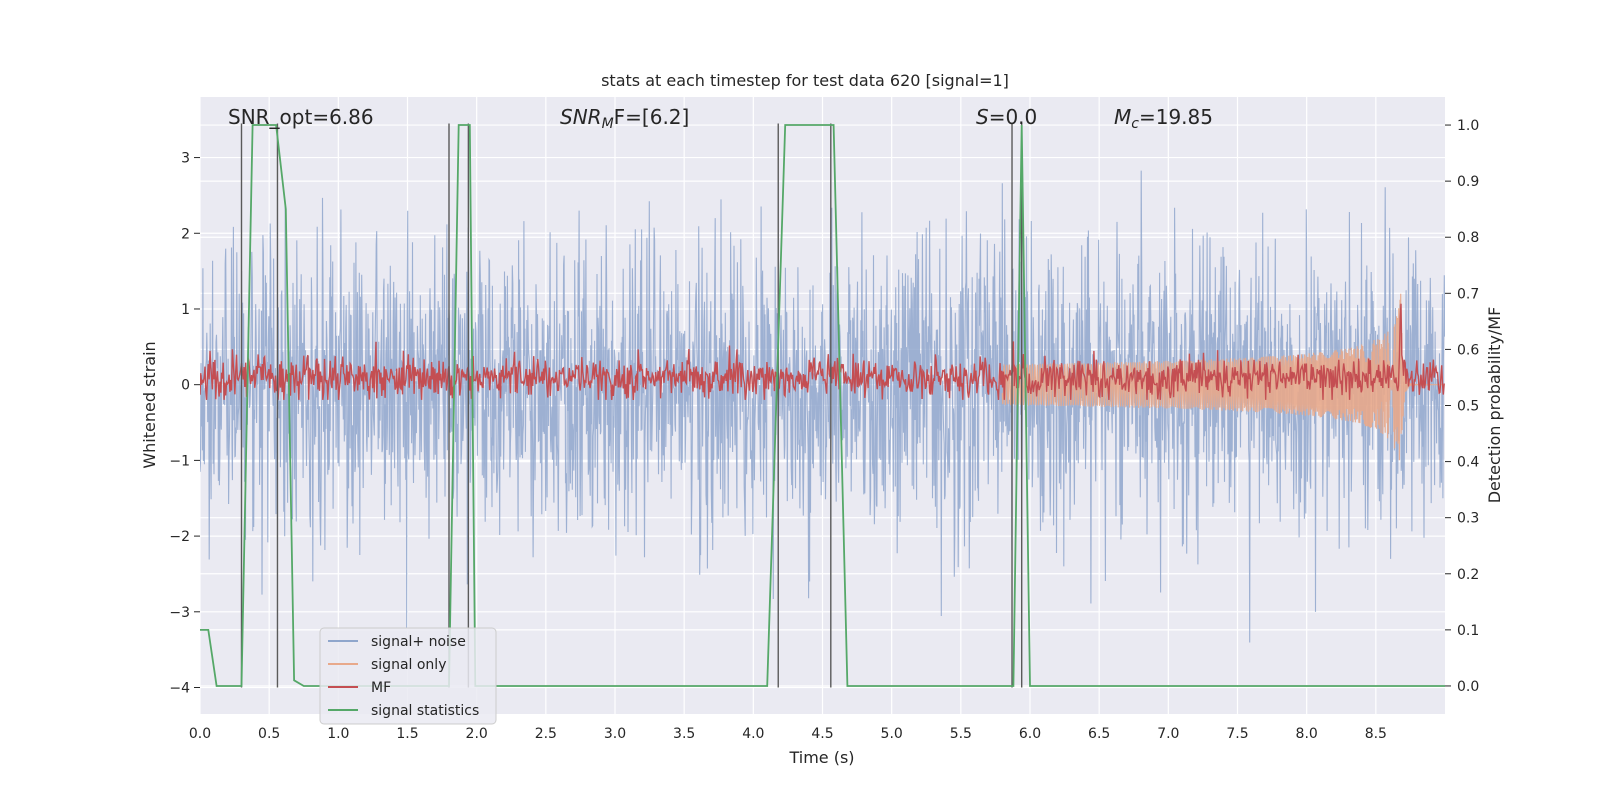  What do you see at coordinates (477, 734) in the screenshot?
I see `x-tick-label-4: 2.0` at bounding box center [477, 734].